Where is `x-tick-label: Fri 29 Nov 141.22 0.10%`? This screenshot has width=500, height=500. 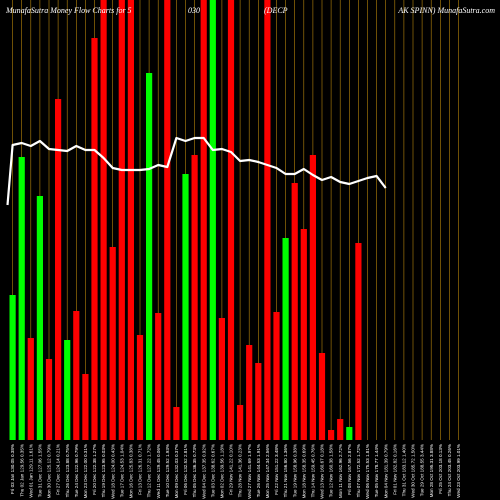 x-tick-label: Fri 29 Nov 141.22 0.10% is located at coordinates (231, 469).